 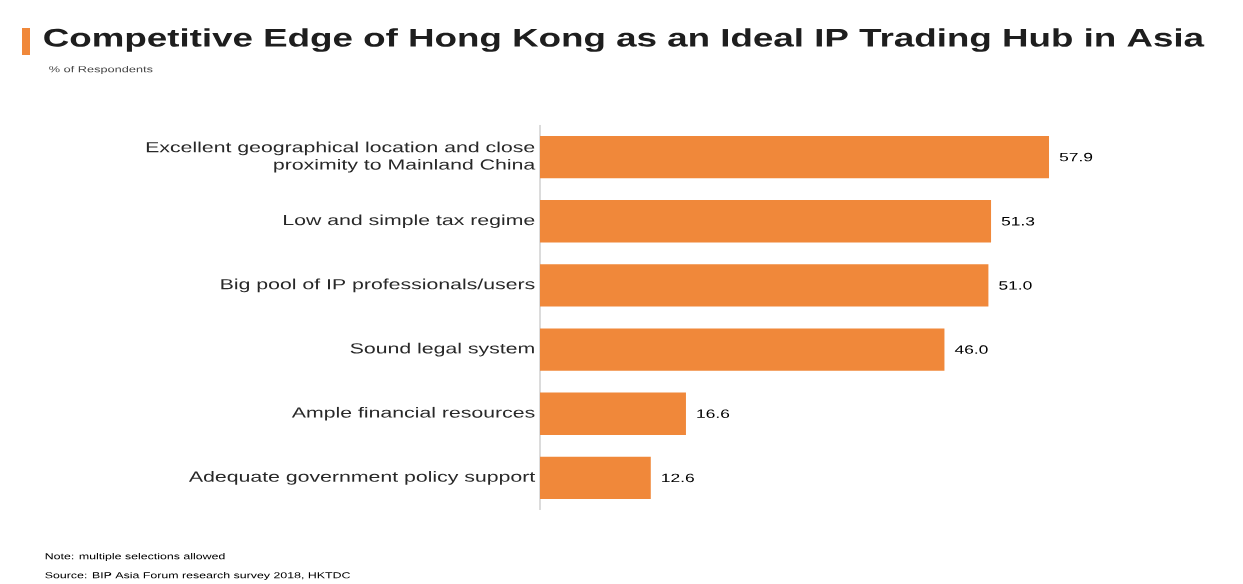 I want to click on text: % of Respondents, so click(x=101, y=69).